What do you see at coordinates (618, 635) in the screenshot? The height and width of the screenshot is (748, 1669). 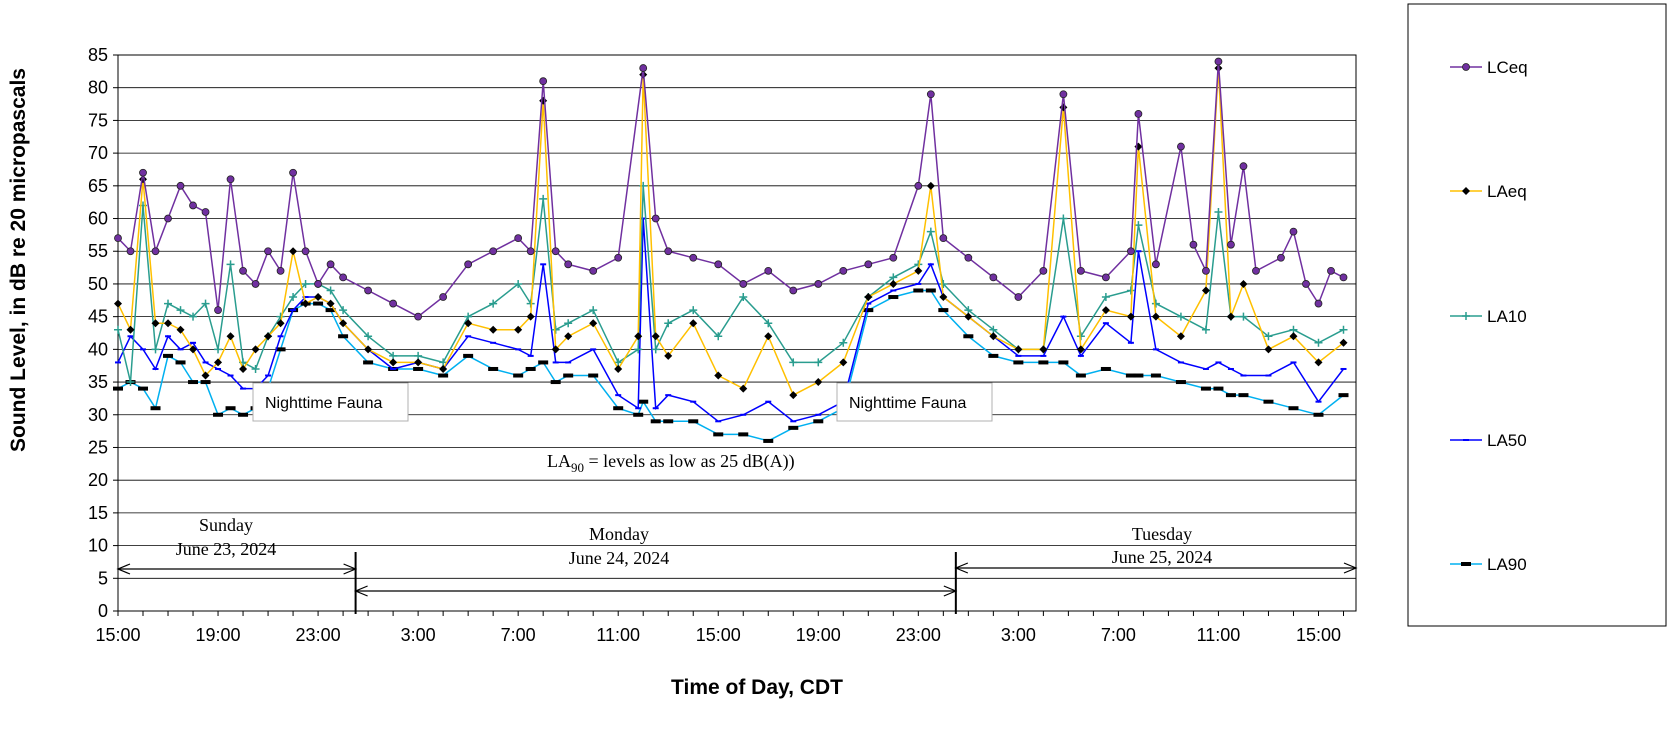 I see `x-tick-label-11:00: 11:00` at bounding box center [618, 635].